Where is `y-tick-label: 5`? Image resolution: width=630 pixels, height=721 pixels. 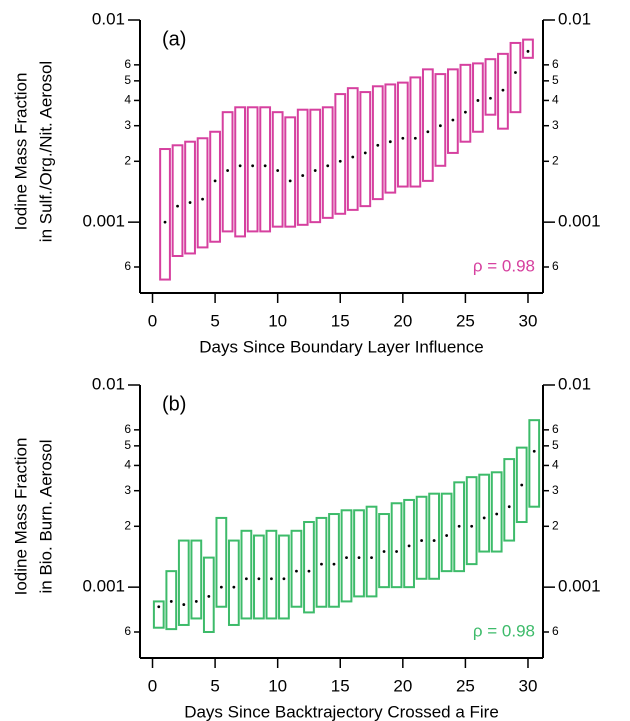 y-tick-label: 5 is located at coordinates (555, 80).